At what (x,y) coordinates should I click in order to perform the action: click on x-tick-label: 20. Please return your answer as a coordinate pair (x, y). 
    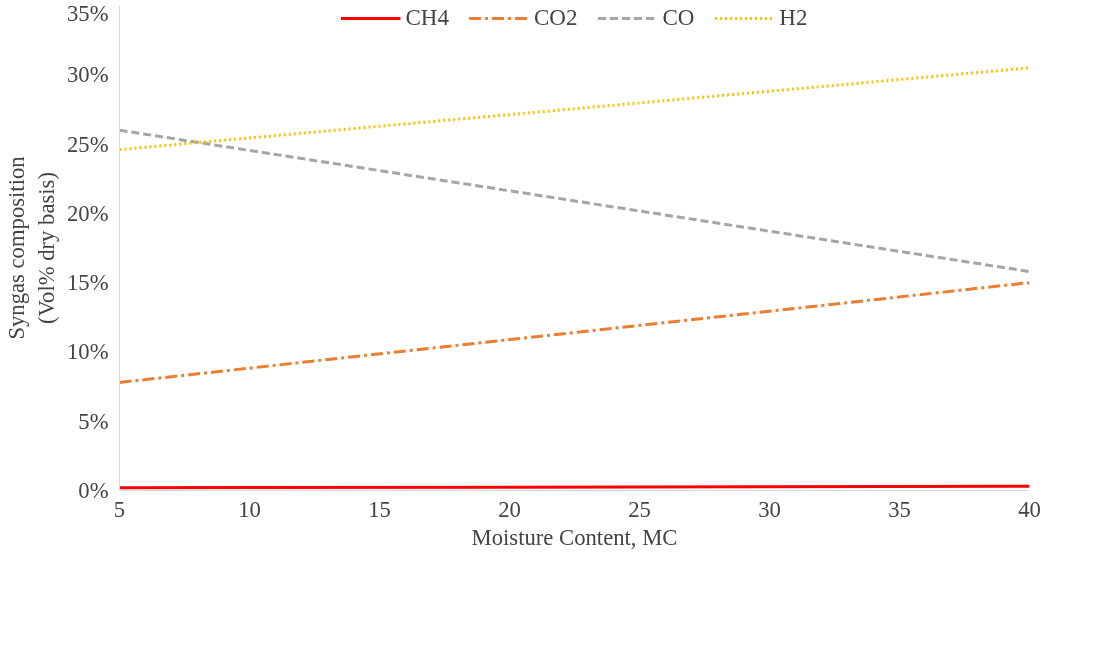
    Looking at the image, I should click on (509, 509).